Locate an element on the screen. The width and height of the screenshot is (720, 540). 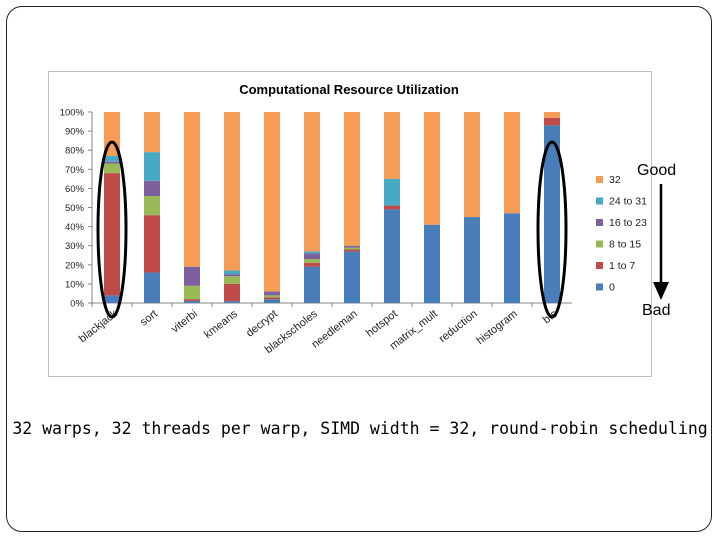
legend-label-1-to-7: 1 to 7 is located at coordinates (622, 266).